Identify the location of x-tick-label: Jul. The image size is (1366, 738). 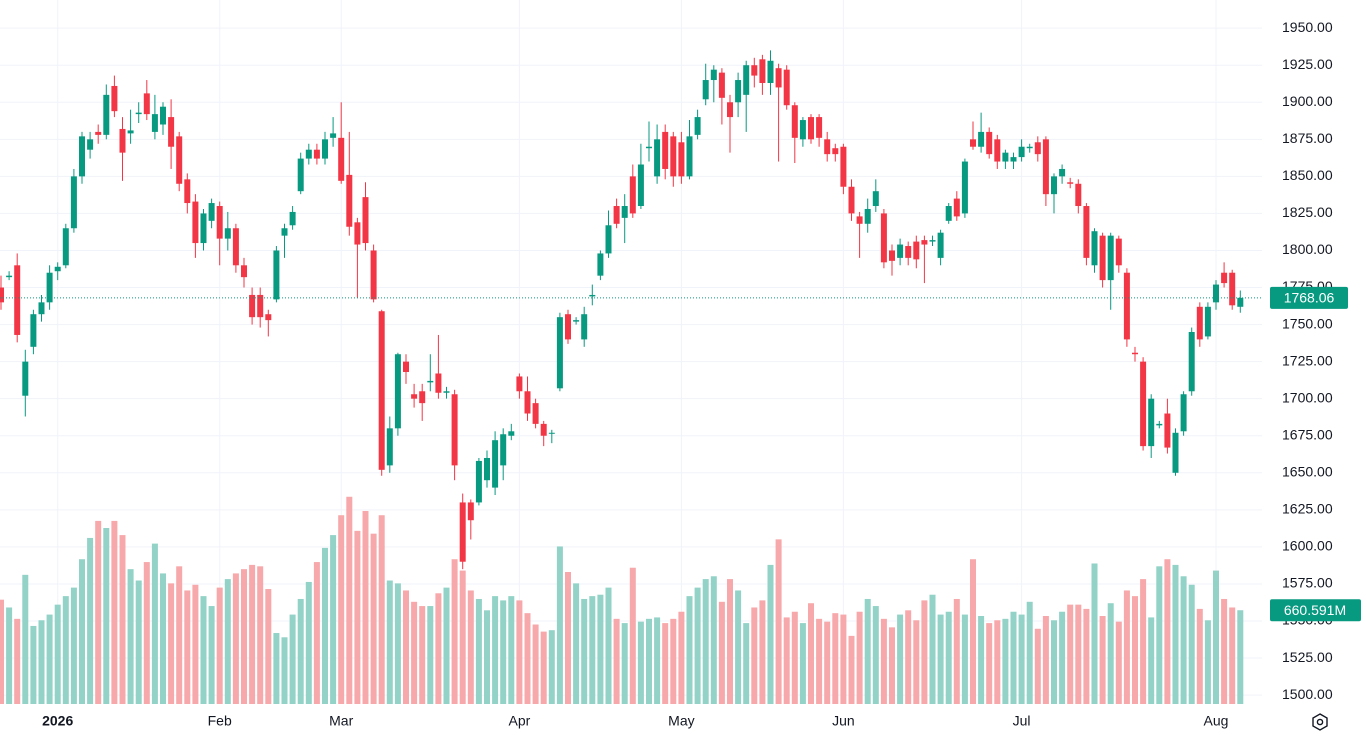
(1022, 721).